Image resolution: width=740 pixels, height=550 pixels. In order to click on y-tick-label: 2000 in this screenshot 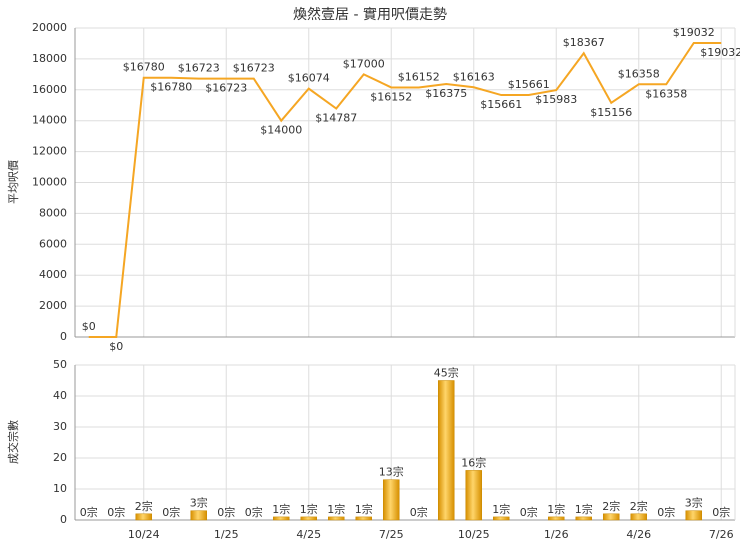, I will do `click(53, 305)`.